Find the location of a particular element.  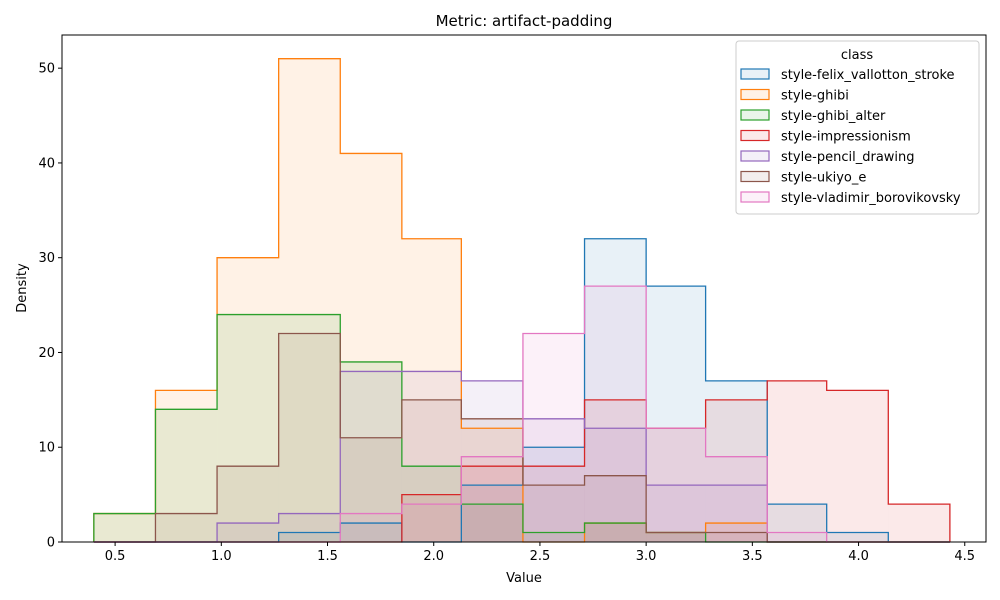

x-axis-ticks: 0.5 1.0 1.5 2.0 2.5 3.0 3.5 4.0 4.5 is located at coordinates (540, 553).